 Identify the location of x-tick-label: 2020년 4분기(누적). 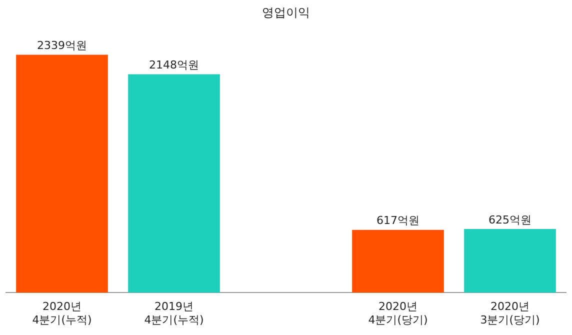
(62, 313).